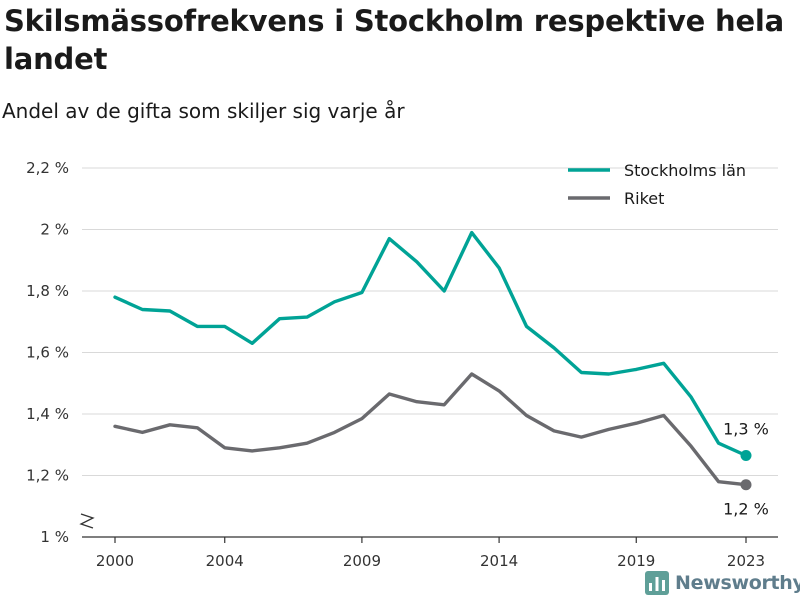  Describe the element at coordinates (47, 414) in the screenshot. I see `y-tick-label: 1,4 %` at that location.